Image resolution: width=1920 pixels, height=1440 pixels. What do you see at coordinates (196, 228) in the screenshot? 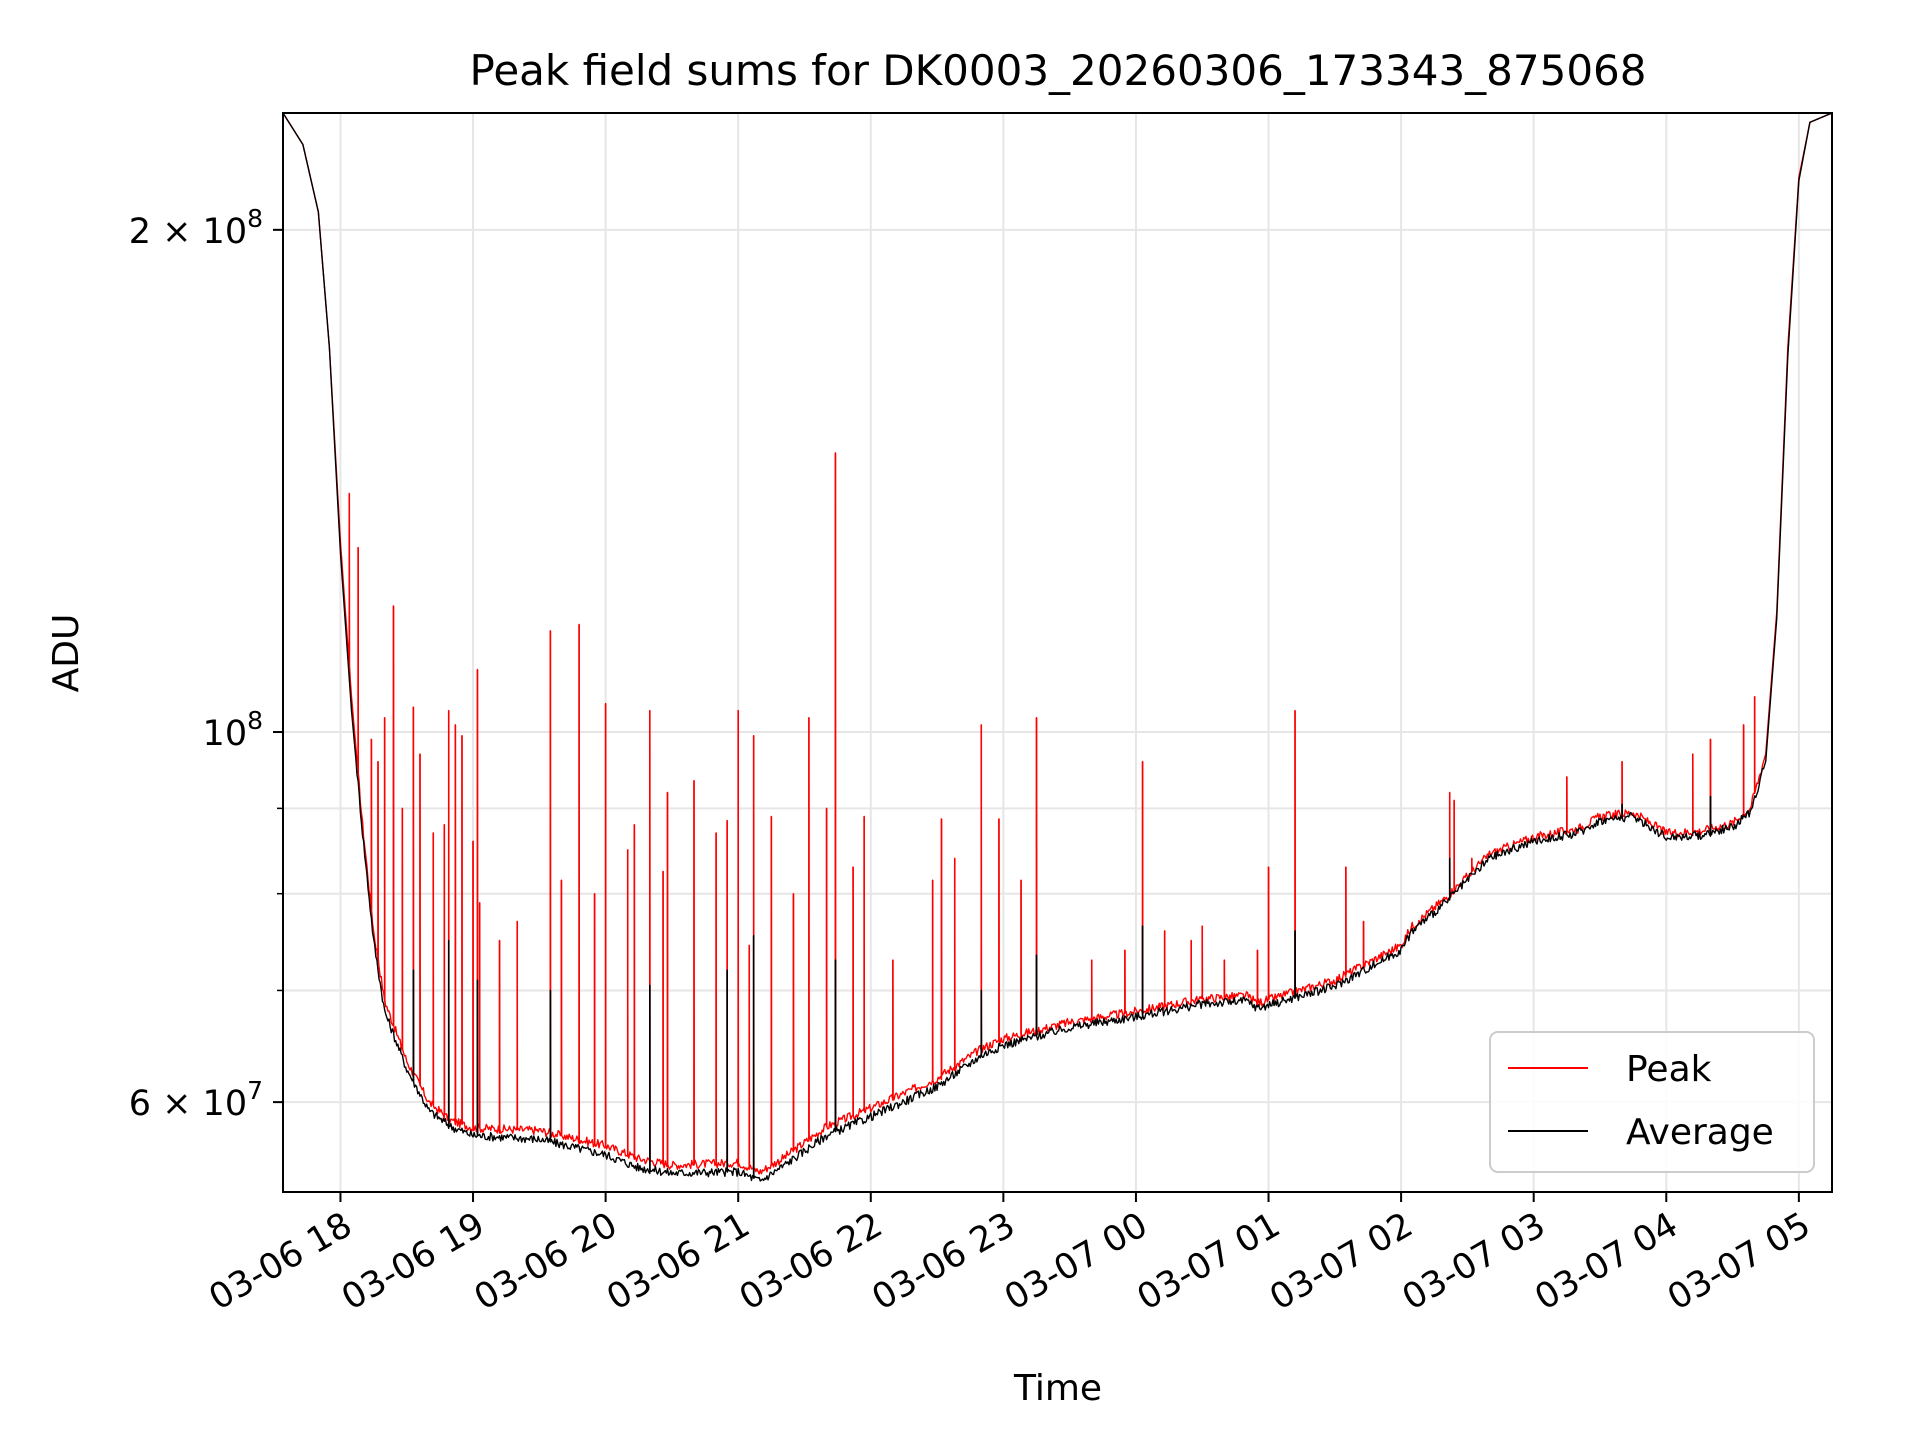
I see `y-tick-label: 2 × 108` at bounding box center [196, 228].